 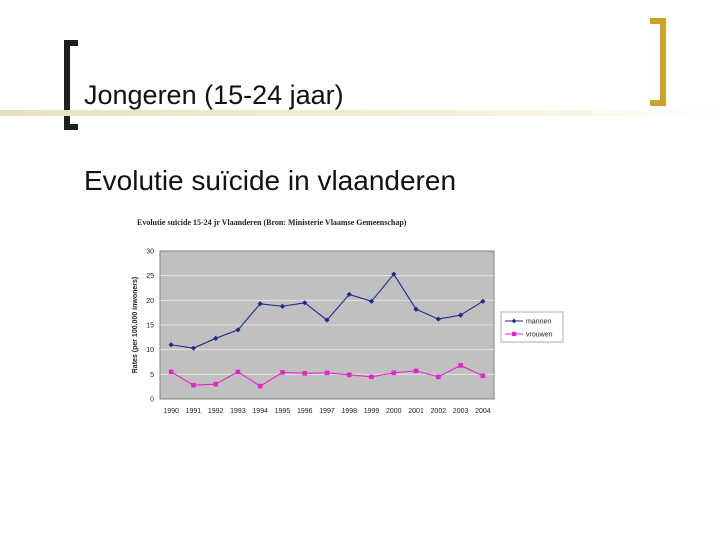 I want to click on y-tick-label: 5, so click(x=152, y=375).